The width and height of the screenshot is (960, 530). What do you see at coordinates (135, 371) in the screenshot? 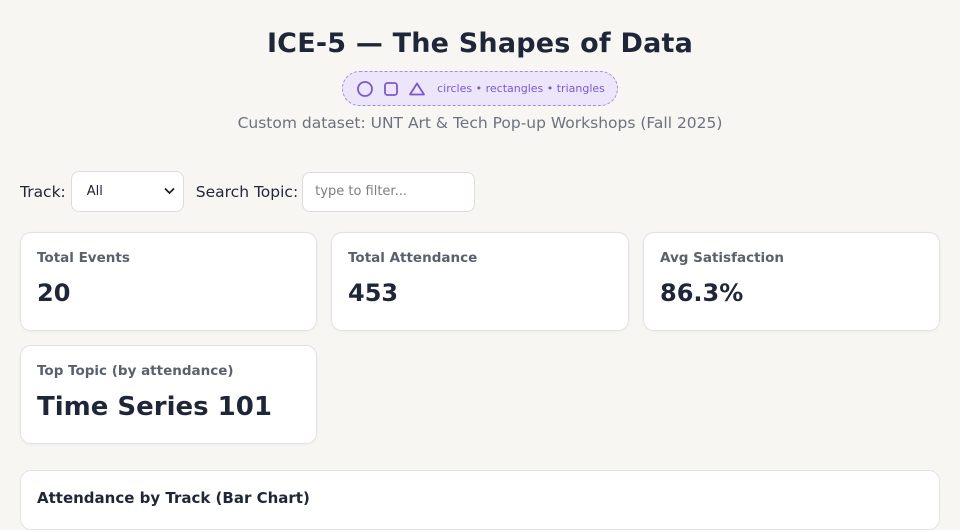
I see `kpi-label: Top Topic (by attendance)` at bounding box center [135, 371].